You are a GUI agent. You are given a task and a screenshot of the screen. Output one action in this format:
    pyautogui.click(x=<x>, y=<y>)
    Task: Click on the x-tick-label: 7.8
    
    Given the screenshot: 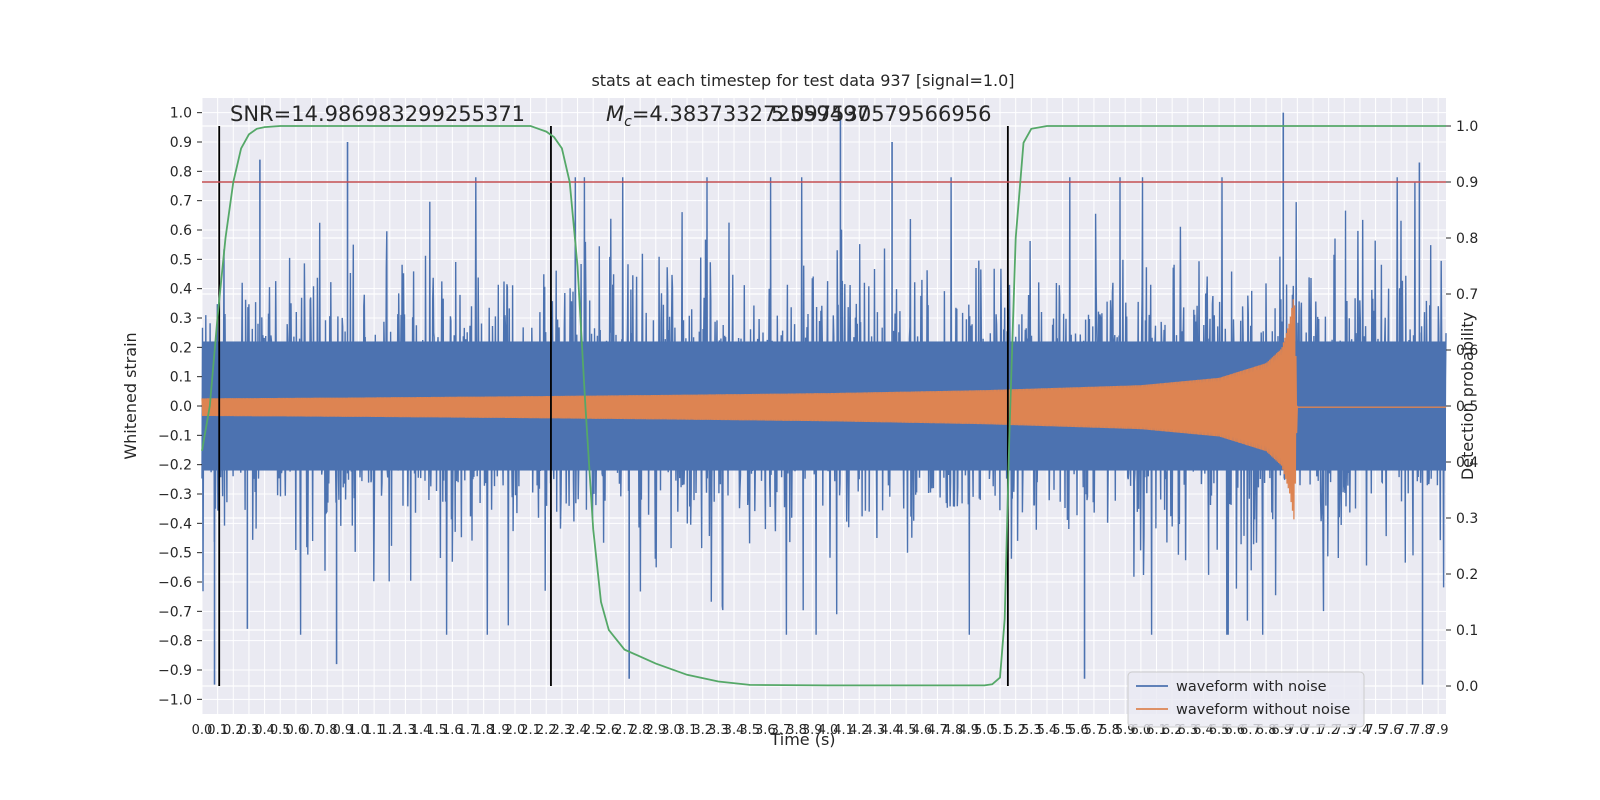 What is the action you would take?
    pyautogui.click(x=1422, y=730)
    